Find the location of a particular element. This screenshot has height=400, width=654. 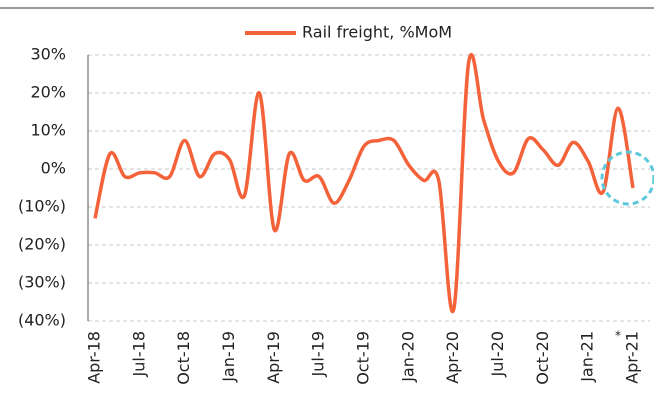

x-tick-label: Oct-20 is located at coordinates (542, 358).